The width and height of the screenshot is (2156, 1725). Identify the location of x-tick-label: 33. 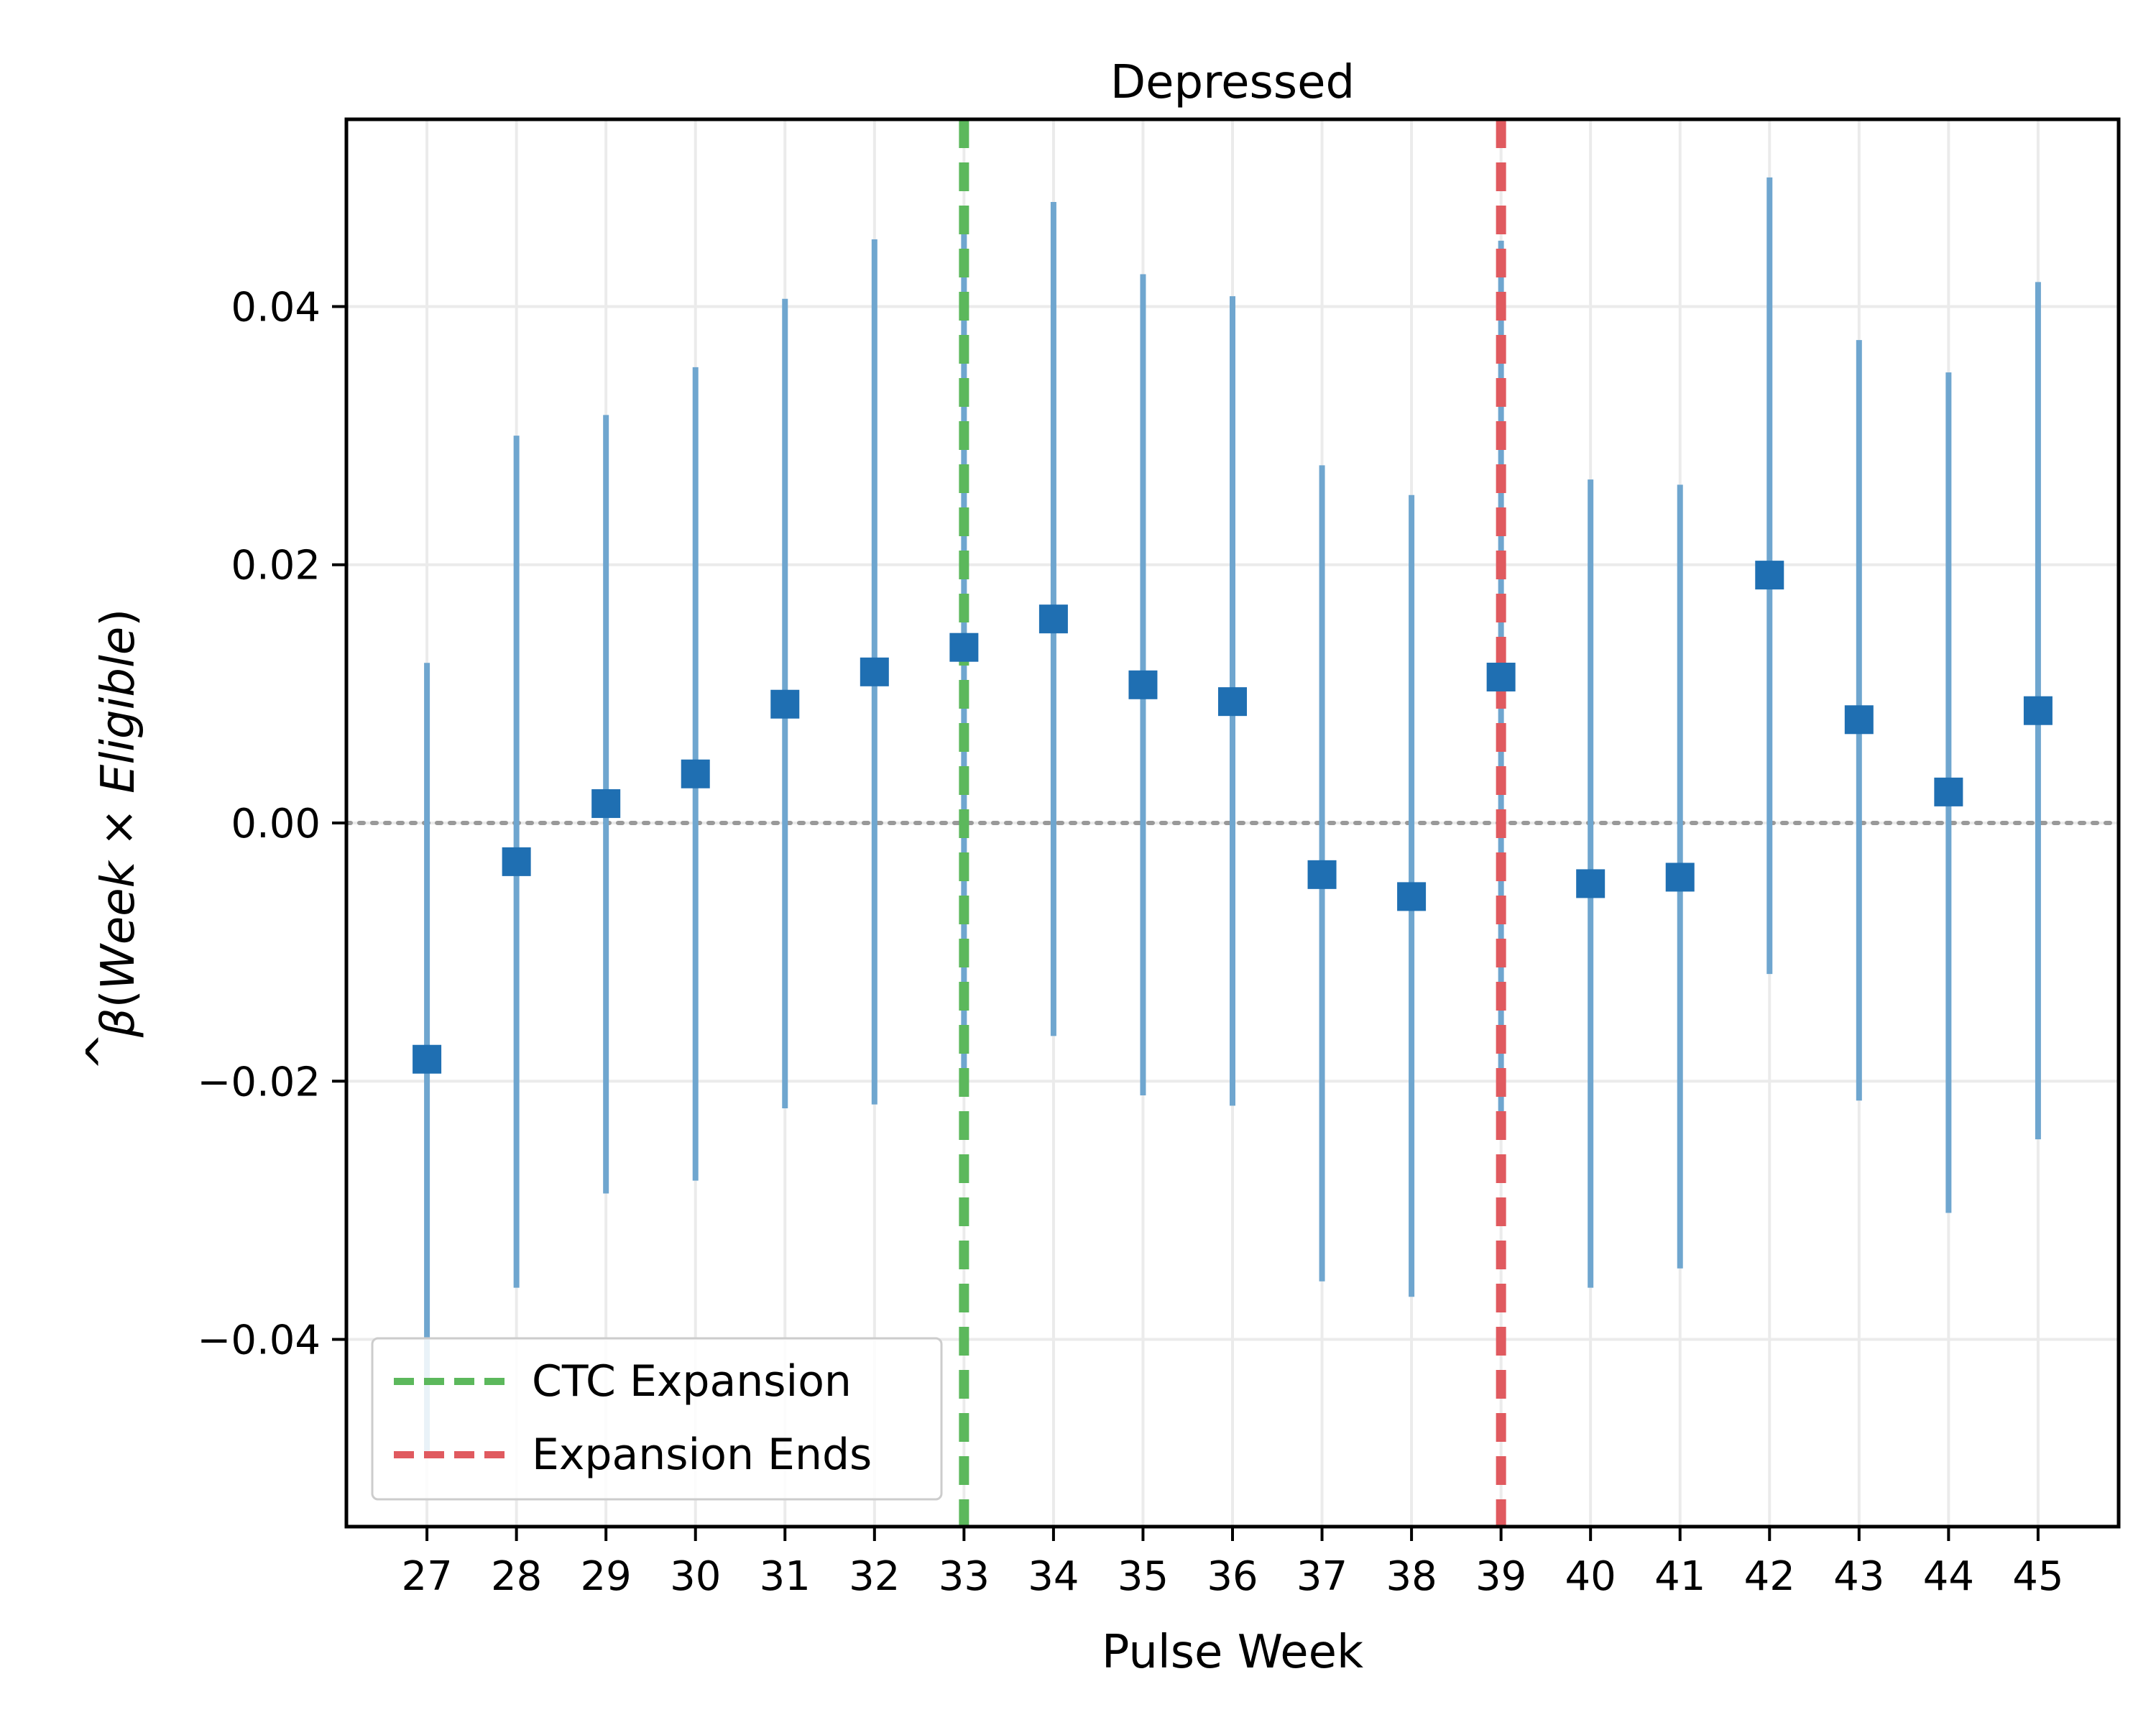
(964, 1576).